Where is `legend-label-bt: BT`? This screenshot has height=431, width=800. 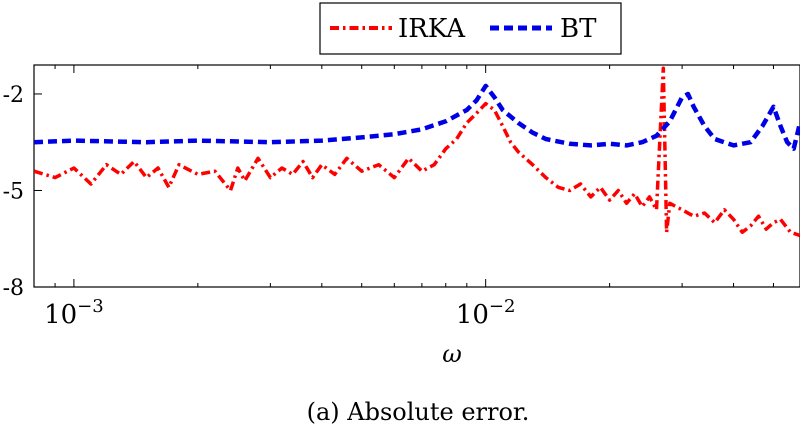
legend-label-bt: BT is located at coordinates (578, 29).